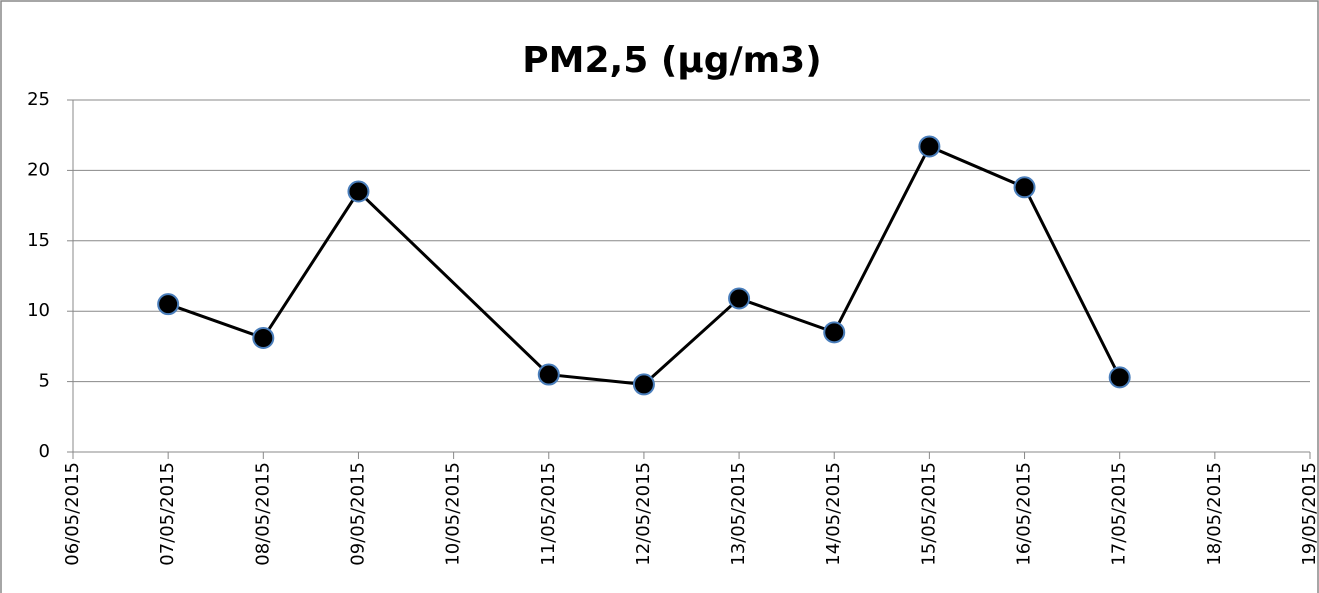 The image size is (1319, 593). I want to click on y-tick-label: 25, so click(38, 99).